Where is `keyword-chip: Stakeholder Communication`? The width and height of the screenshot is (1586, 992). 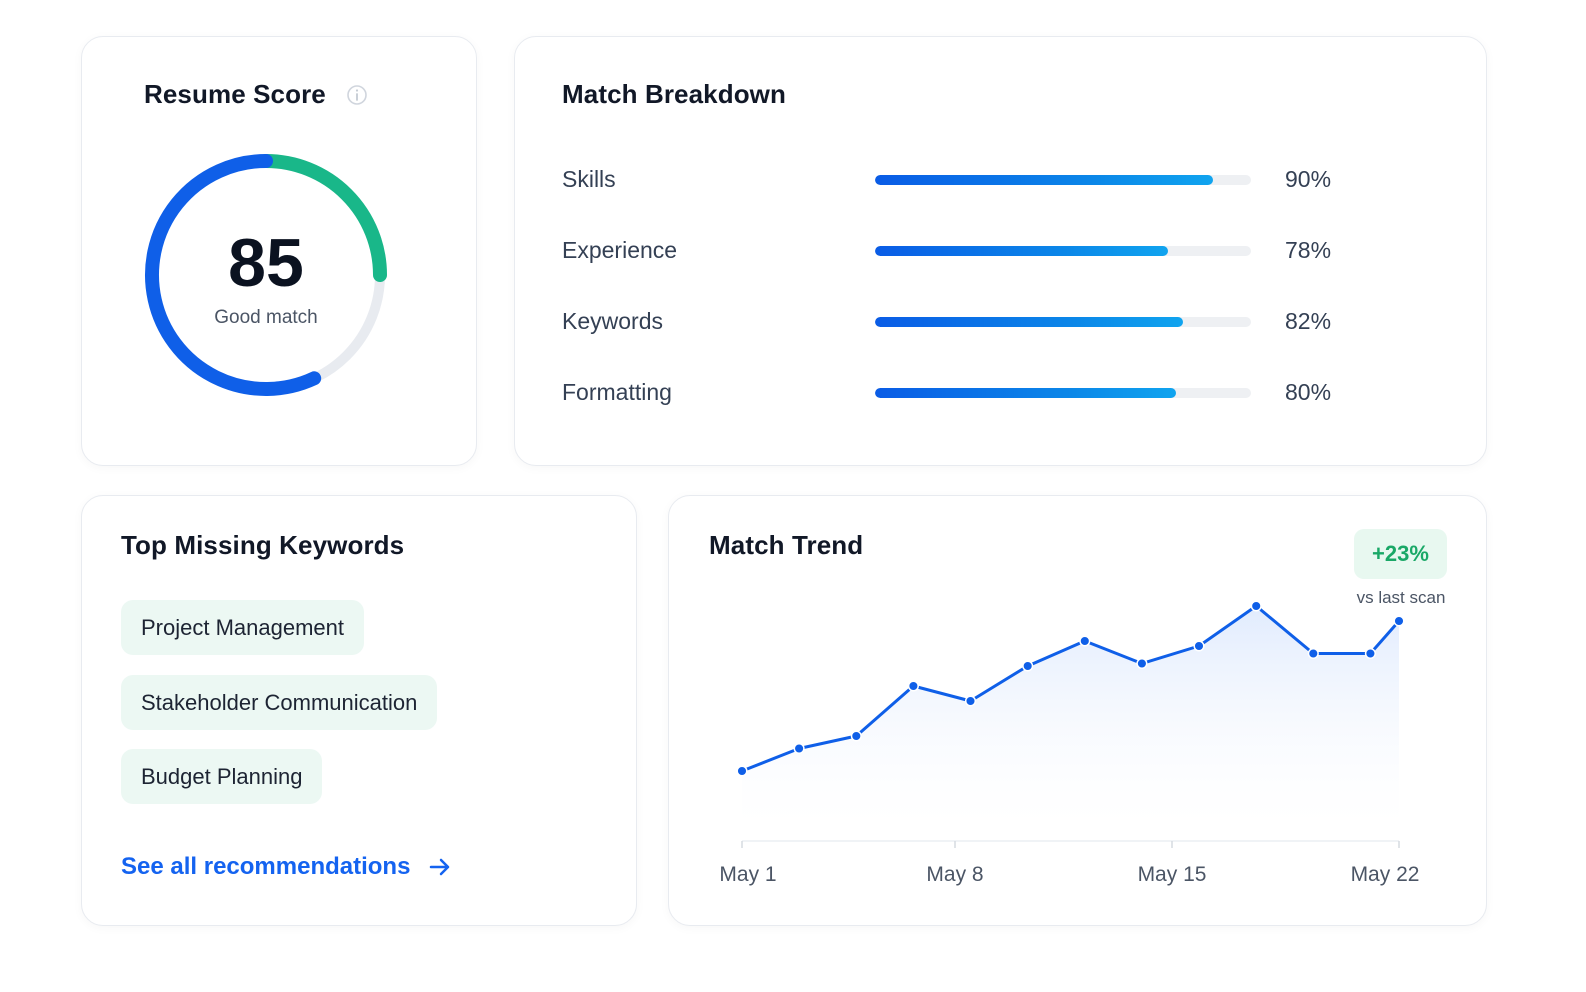
keyword-chip: Stakeholder Communication is located at coordinates (279, 702).